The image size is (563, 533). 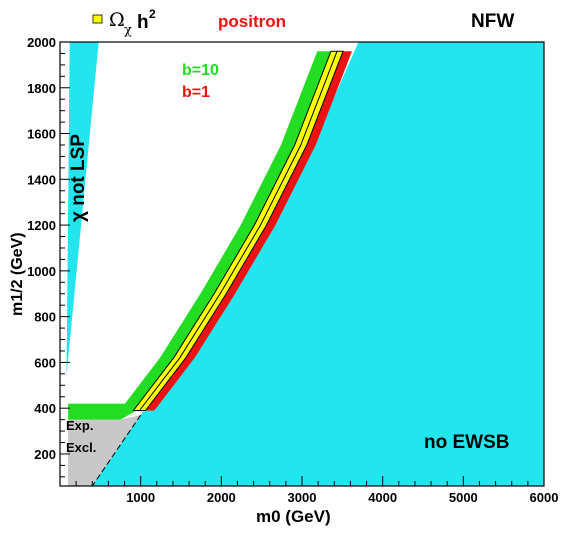 What do you see at coordinates (143, 22) in the screenshot?
I see `legend-h: h` at bounding box center [143, 22].